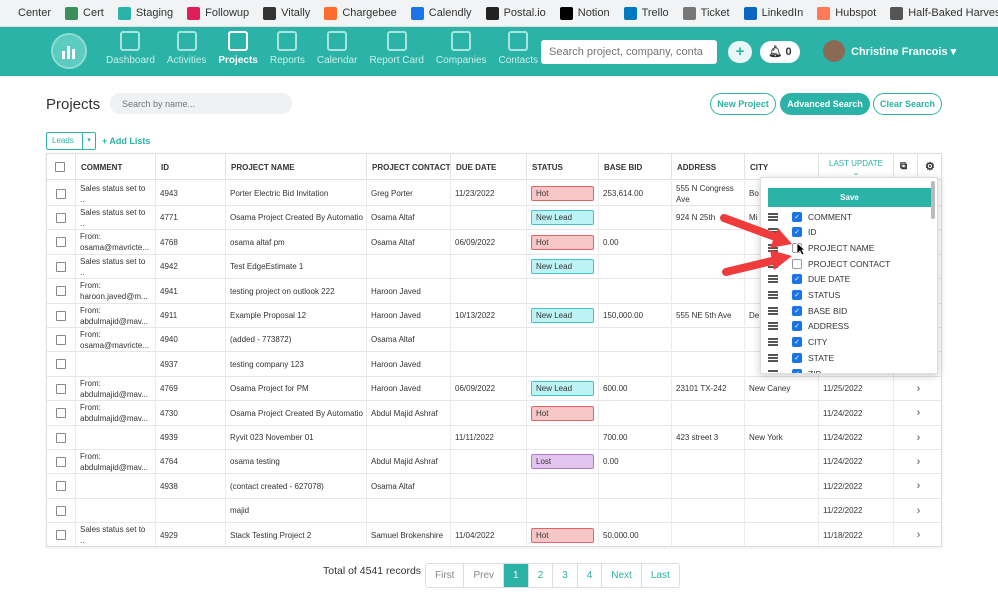 The height and width of the screenshot is (605, 998). I want to click on nav-activities: Activities, so click(186, 48).